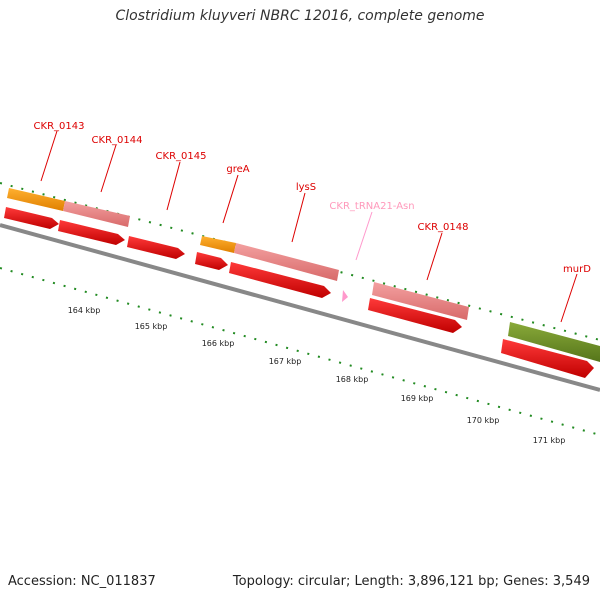 The width and height of the screenshot is (600, 600). I want to click on gene-ckr-0144-bar, so click(96, 214).